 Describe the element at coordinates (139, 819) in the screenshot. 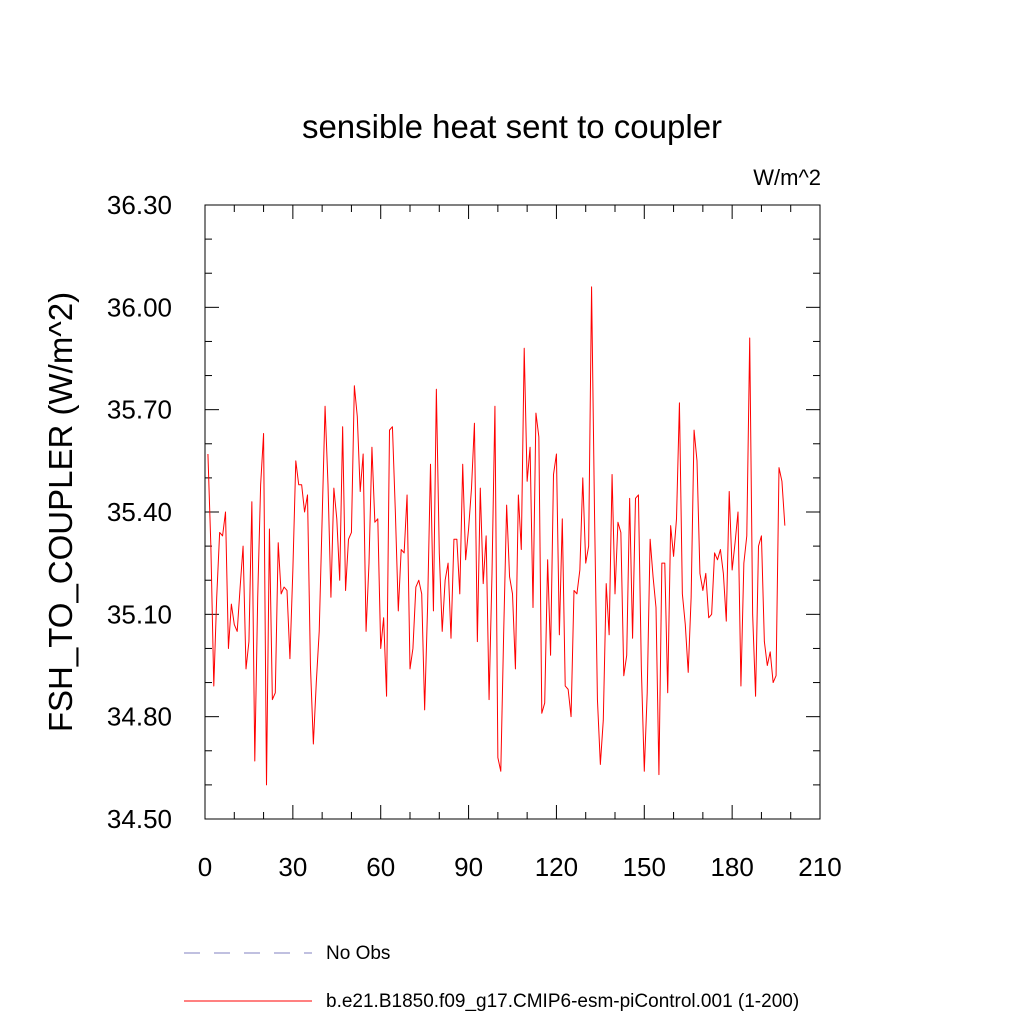

I see `y-tick-label: 34.50` at that location.